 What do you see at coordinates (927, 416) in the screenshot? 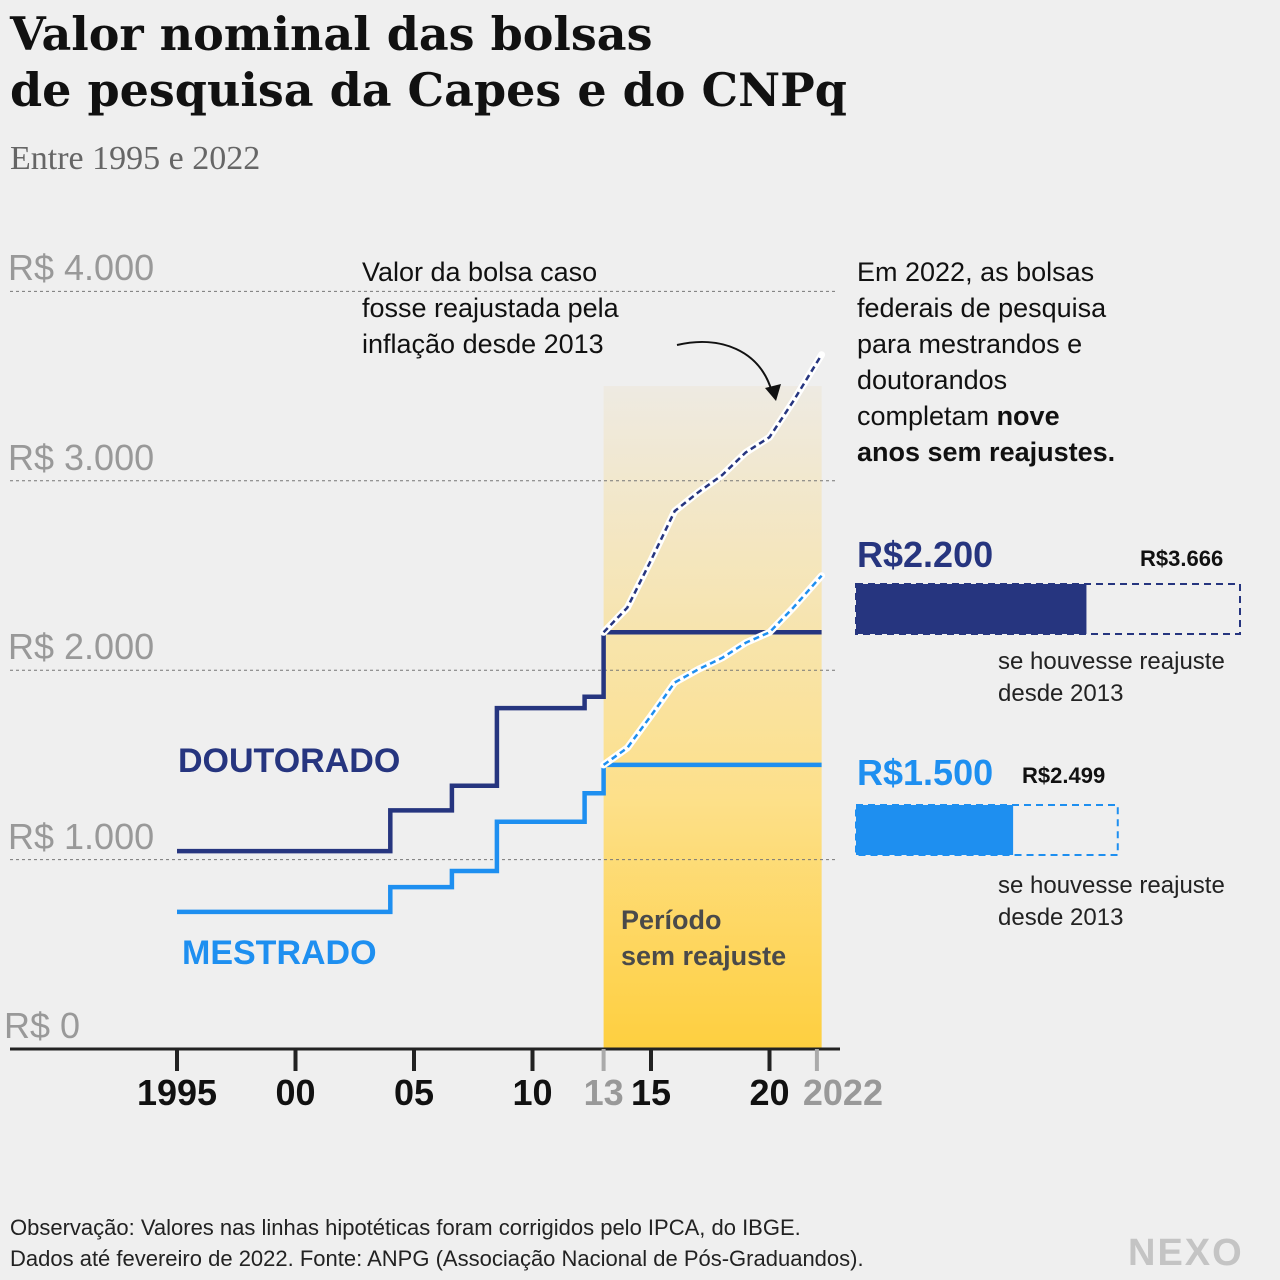
I see `side-note-line5-normal: completam` at bounding box center [927, 416].